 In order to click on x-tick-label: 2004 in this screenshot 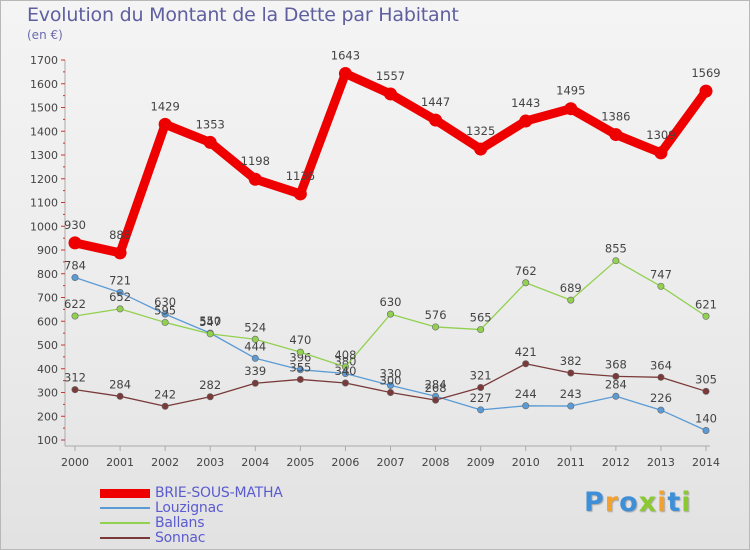, I will do `click(255, 462)`.